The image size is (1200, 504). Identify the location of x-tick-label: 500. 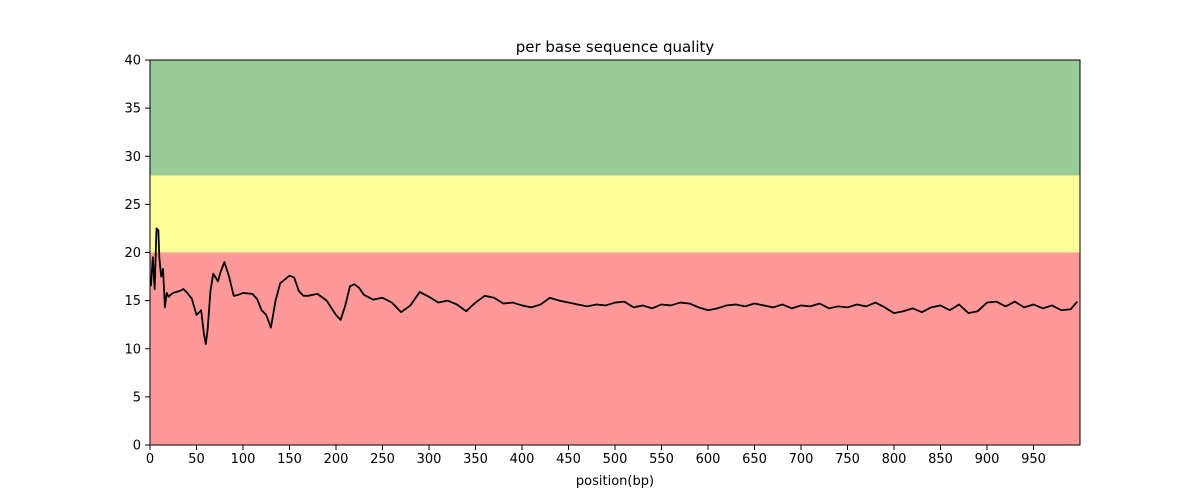
(615, 459).